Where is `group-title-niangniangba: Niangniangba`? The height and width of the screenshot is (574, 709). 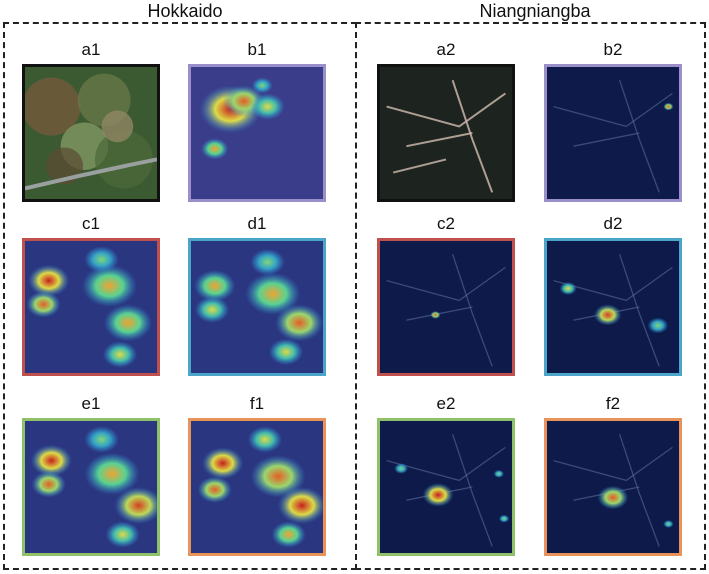 group-title-niangniangba: Niangniangba is located at coordinates (535, 11).